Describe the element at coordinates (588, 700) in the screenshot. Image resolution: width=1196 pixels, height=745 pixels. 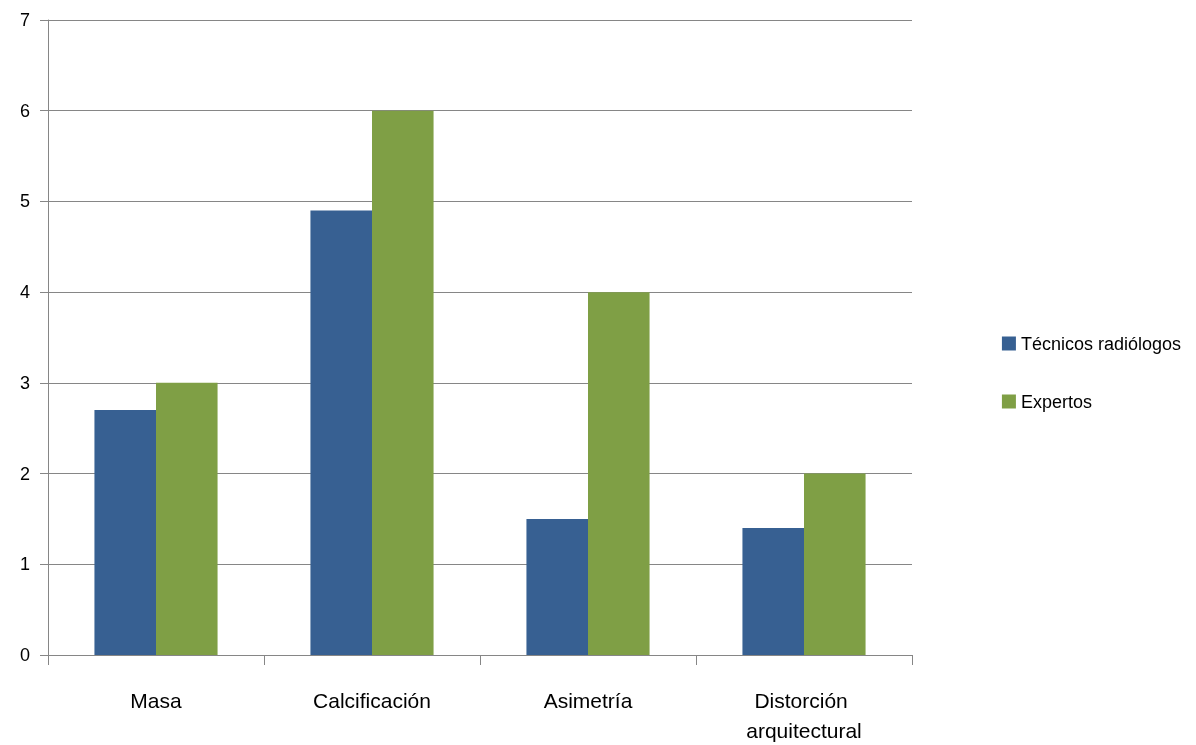
I see `x-tick-label: Asimetría` at that location.